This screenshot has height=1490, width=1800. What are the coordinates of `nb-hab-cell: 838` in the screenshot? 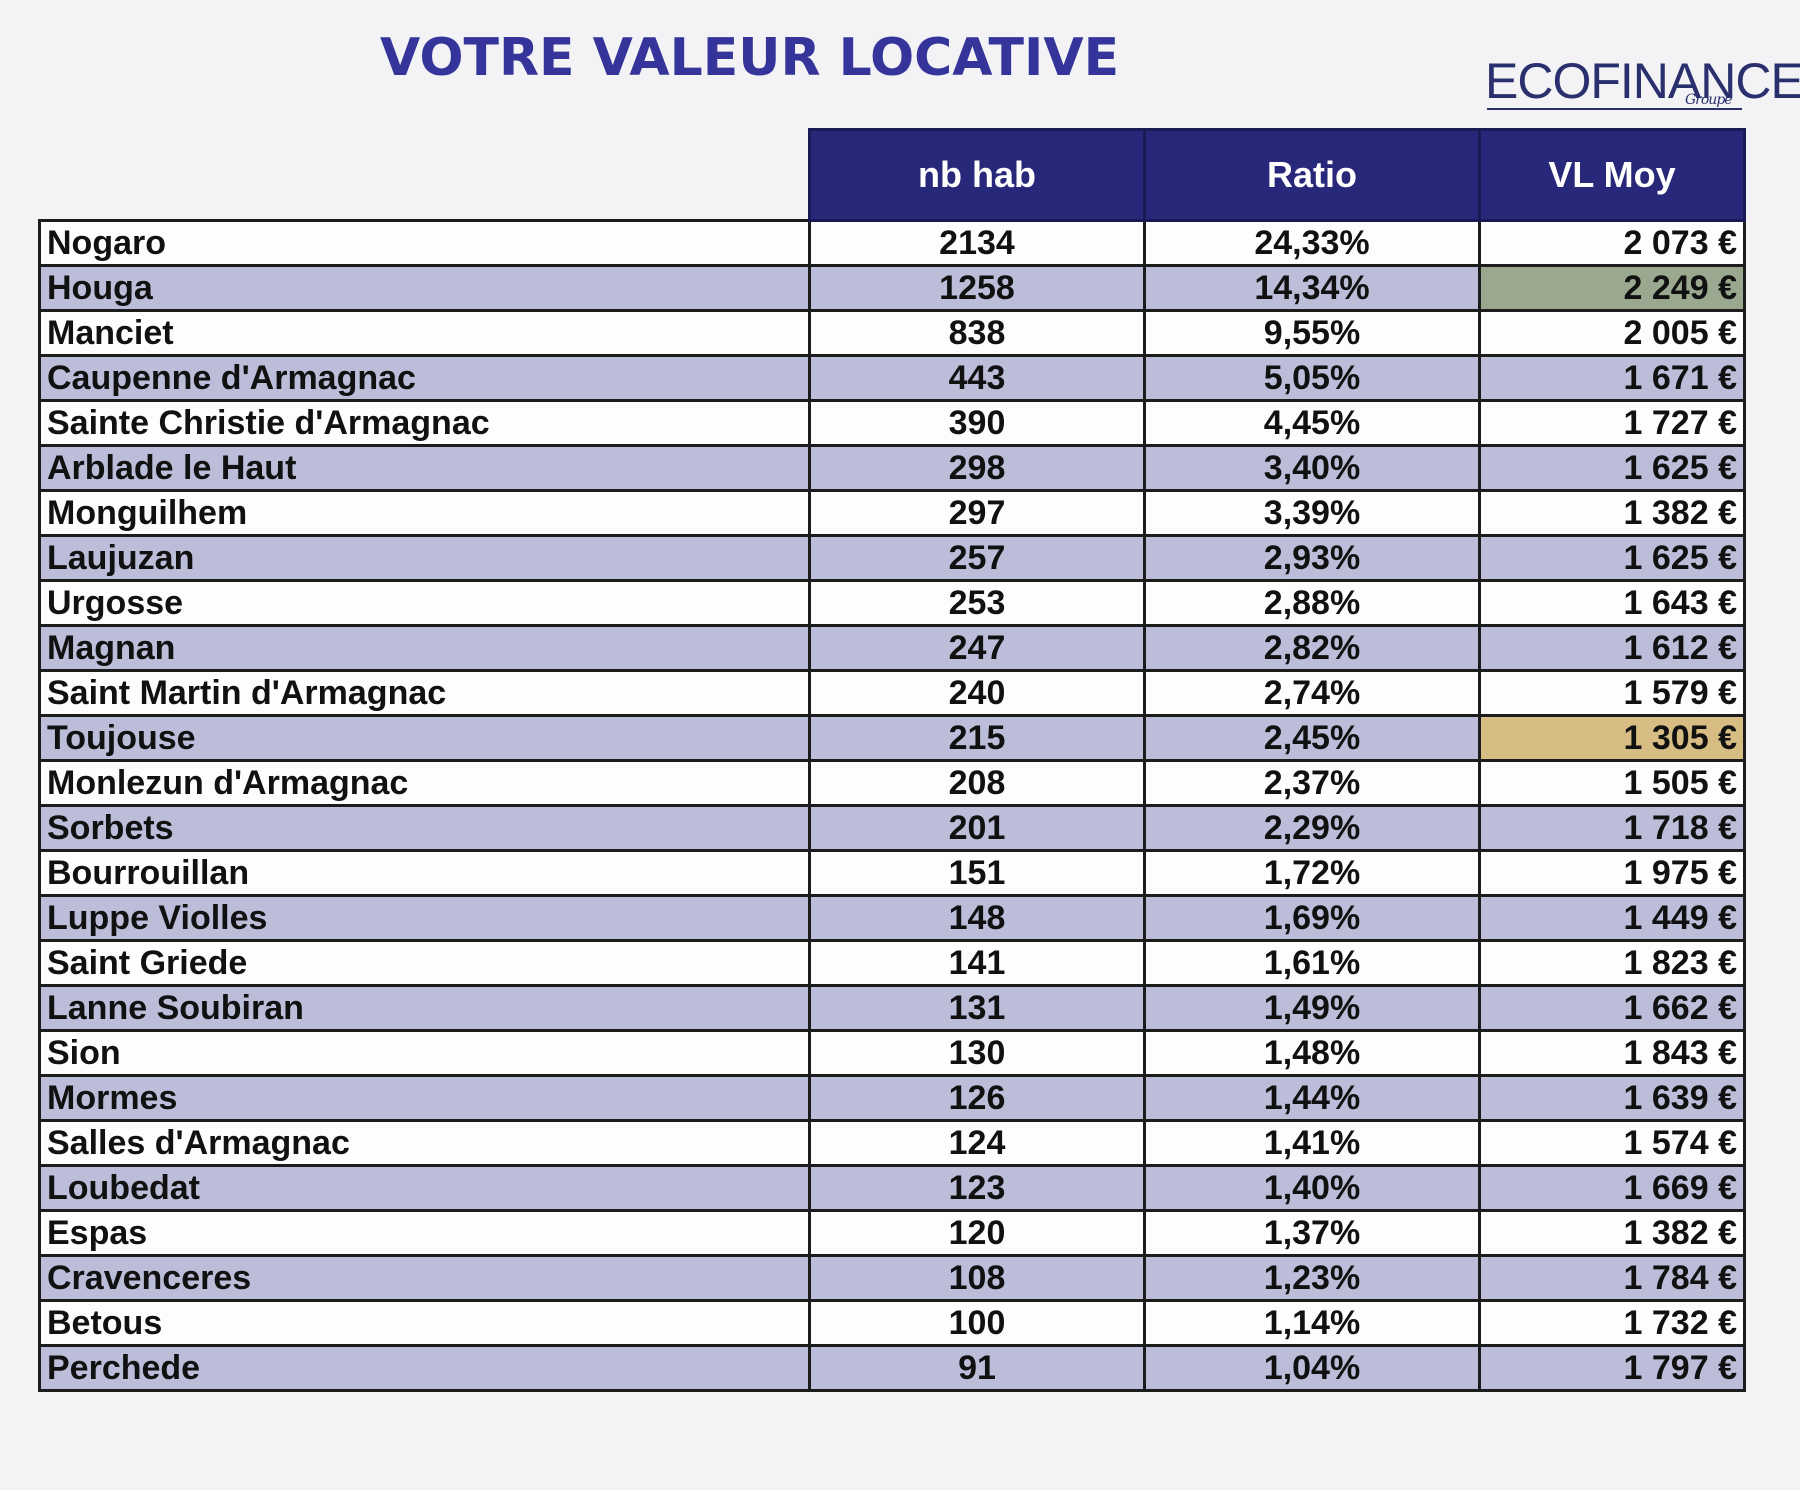 It's located at (977, 333).